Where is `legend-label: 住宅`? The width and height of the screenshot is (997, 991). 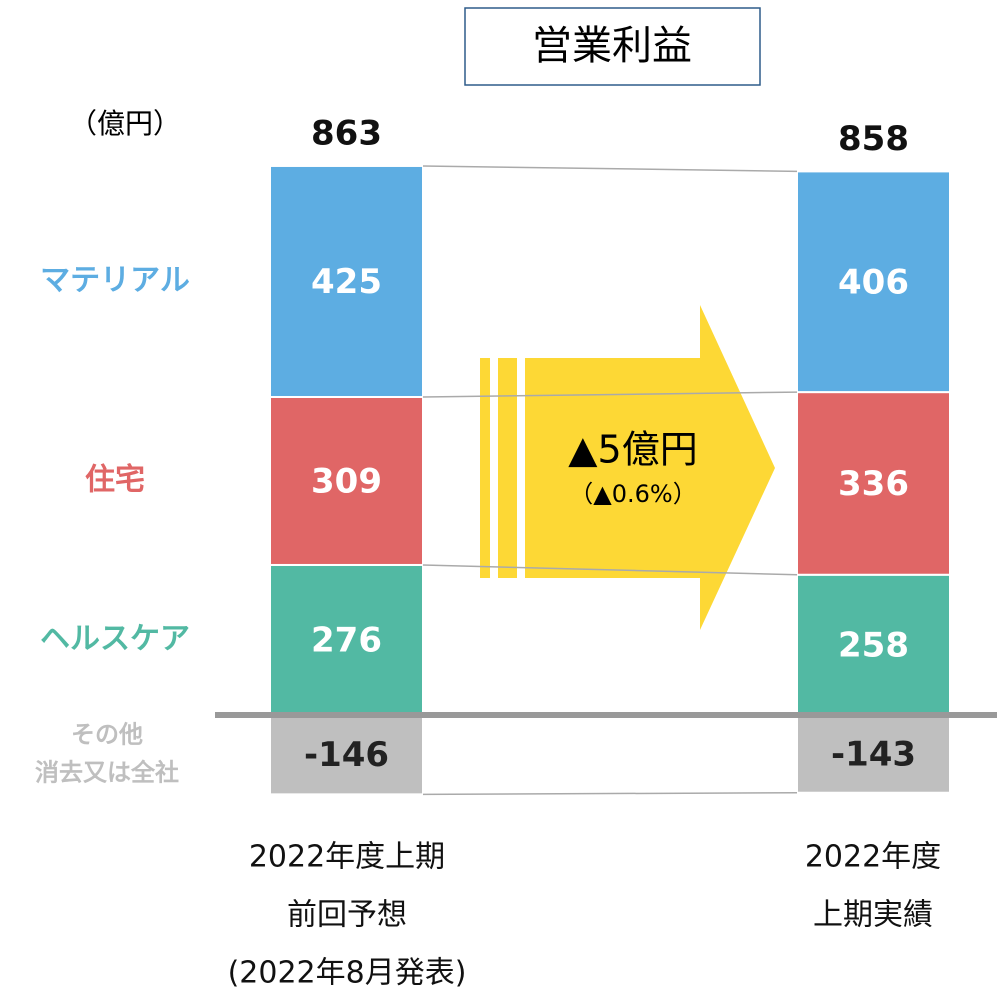 legend-label: 住宅 is located at coordinates (115, 479).